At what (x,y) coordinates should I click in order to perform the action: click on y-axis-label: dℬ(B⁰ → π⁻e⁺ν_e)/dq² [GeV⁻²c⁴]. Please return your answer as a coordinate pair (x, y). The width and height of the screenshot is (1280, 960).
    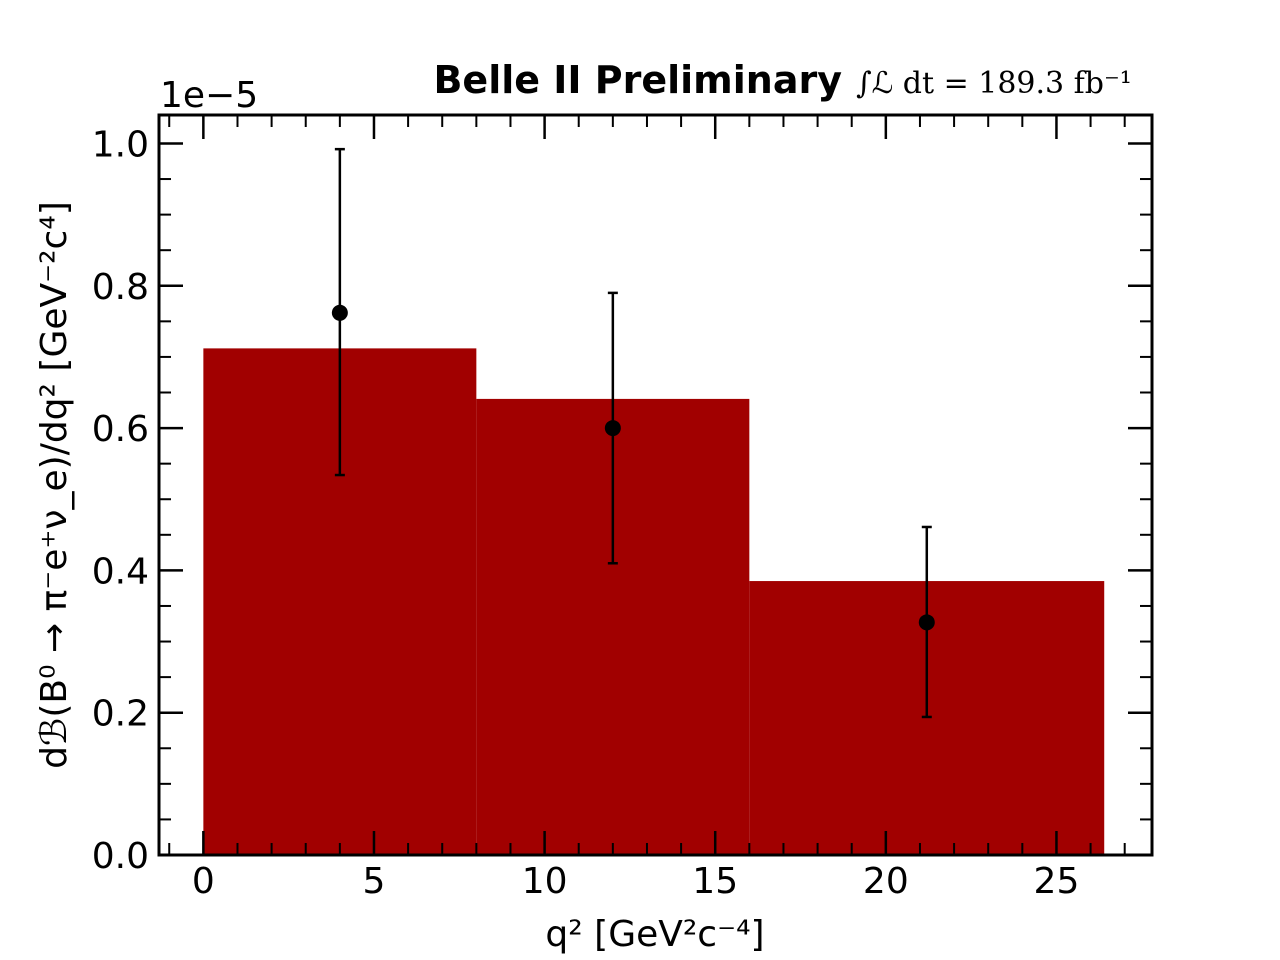
    Looking at the image, I should click on (54, 485).